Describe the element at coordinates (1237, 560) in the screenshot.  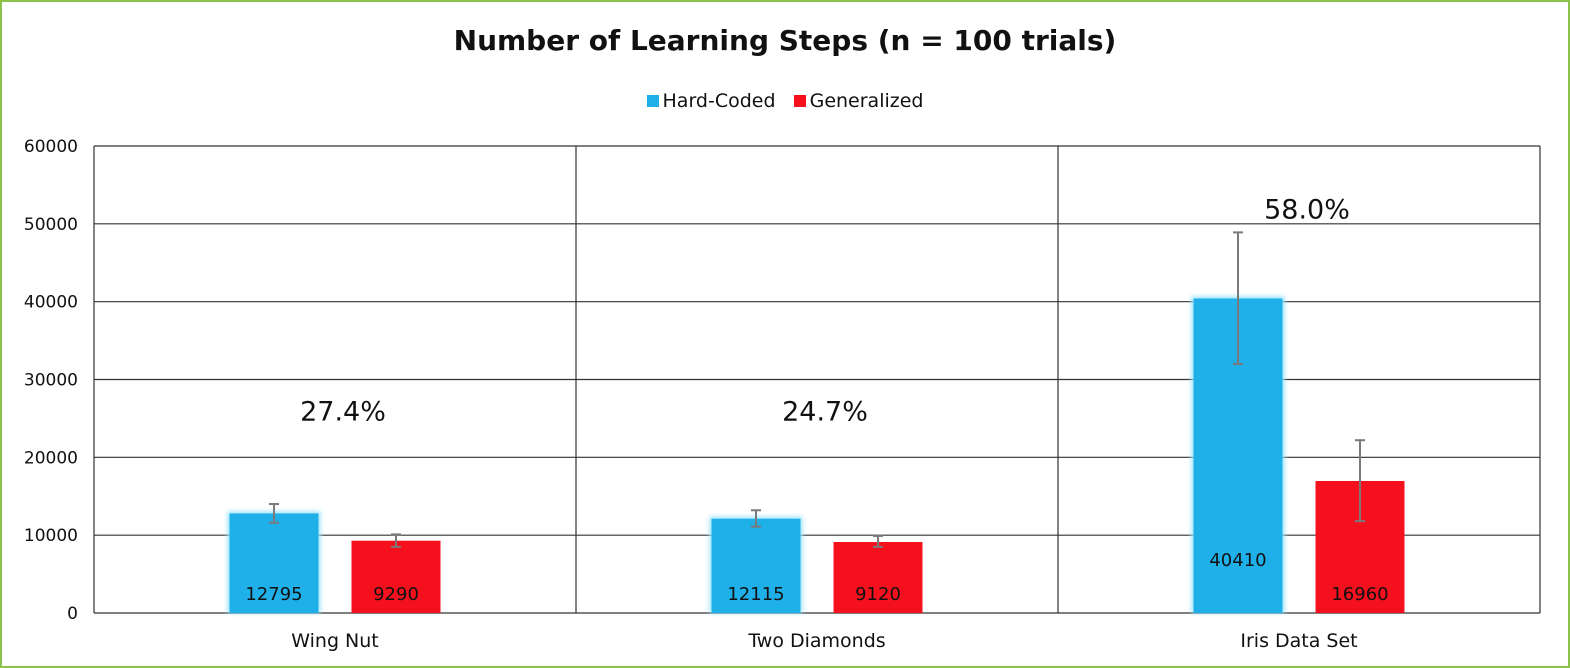
I see `data-label: 40410` at that location.